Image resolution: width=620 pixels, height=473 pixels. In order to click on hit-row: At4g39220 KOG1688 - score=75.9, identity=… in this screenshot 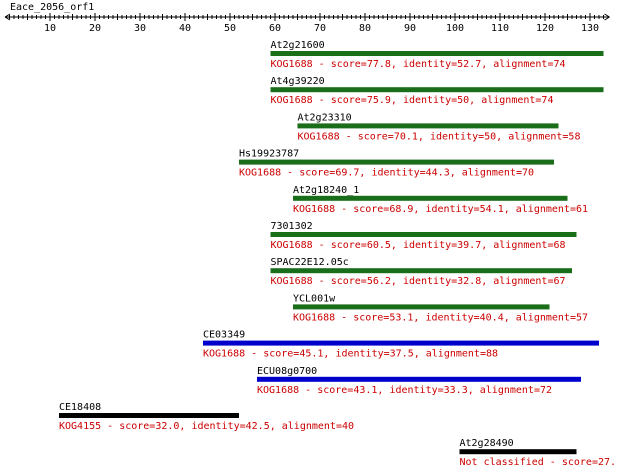, I will do `click(437, 91)`.